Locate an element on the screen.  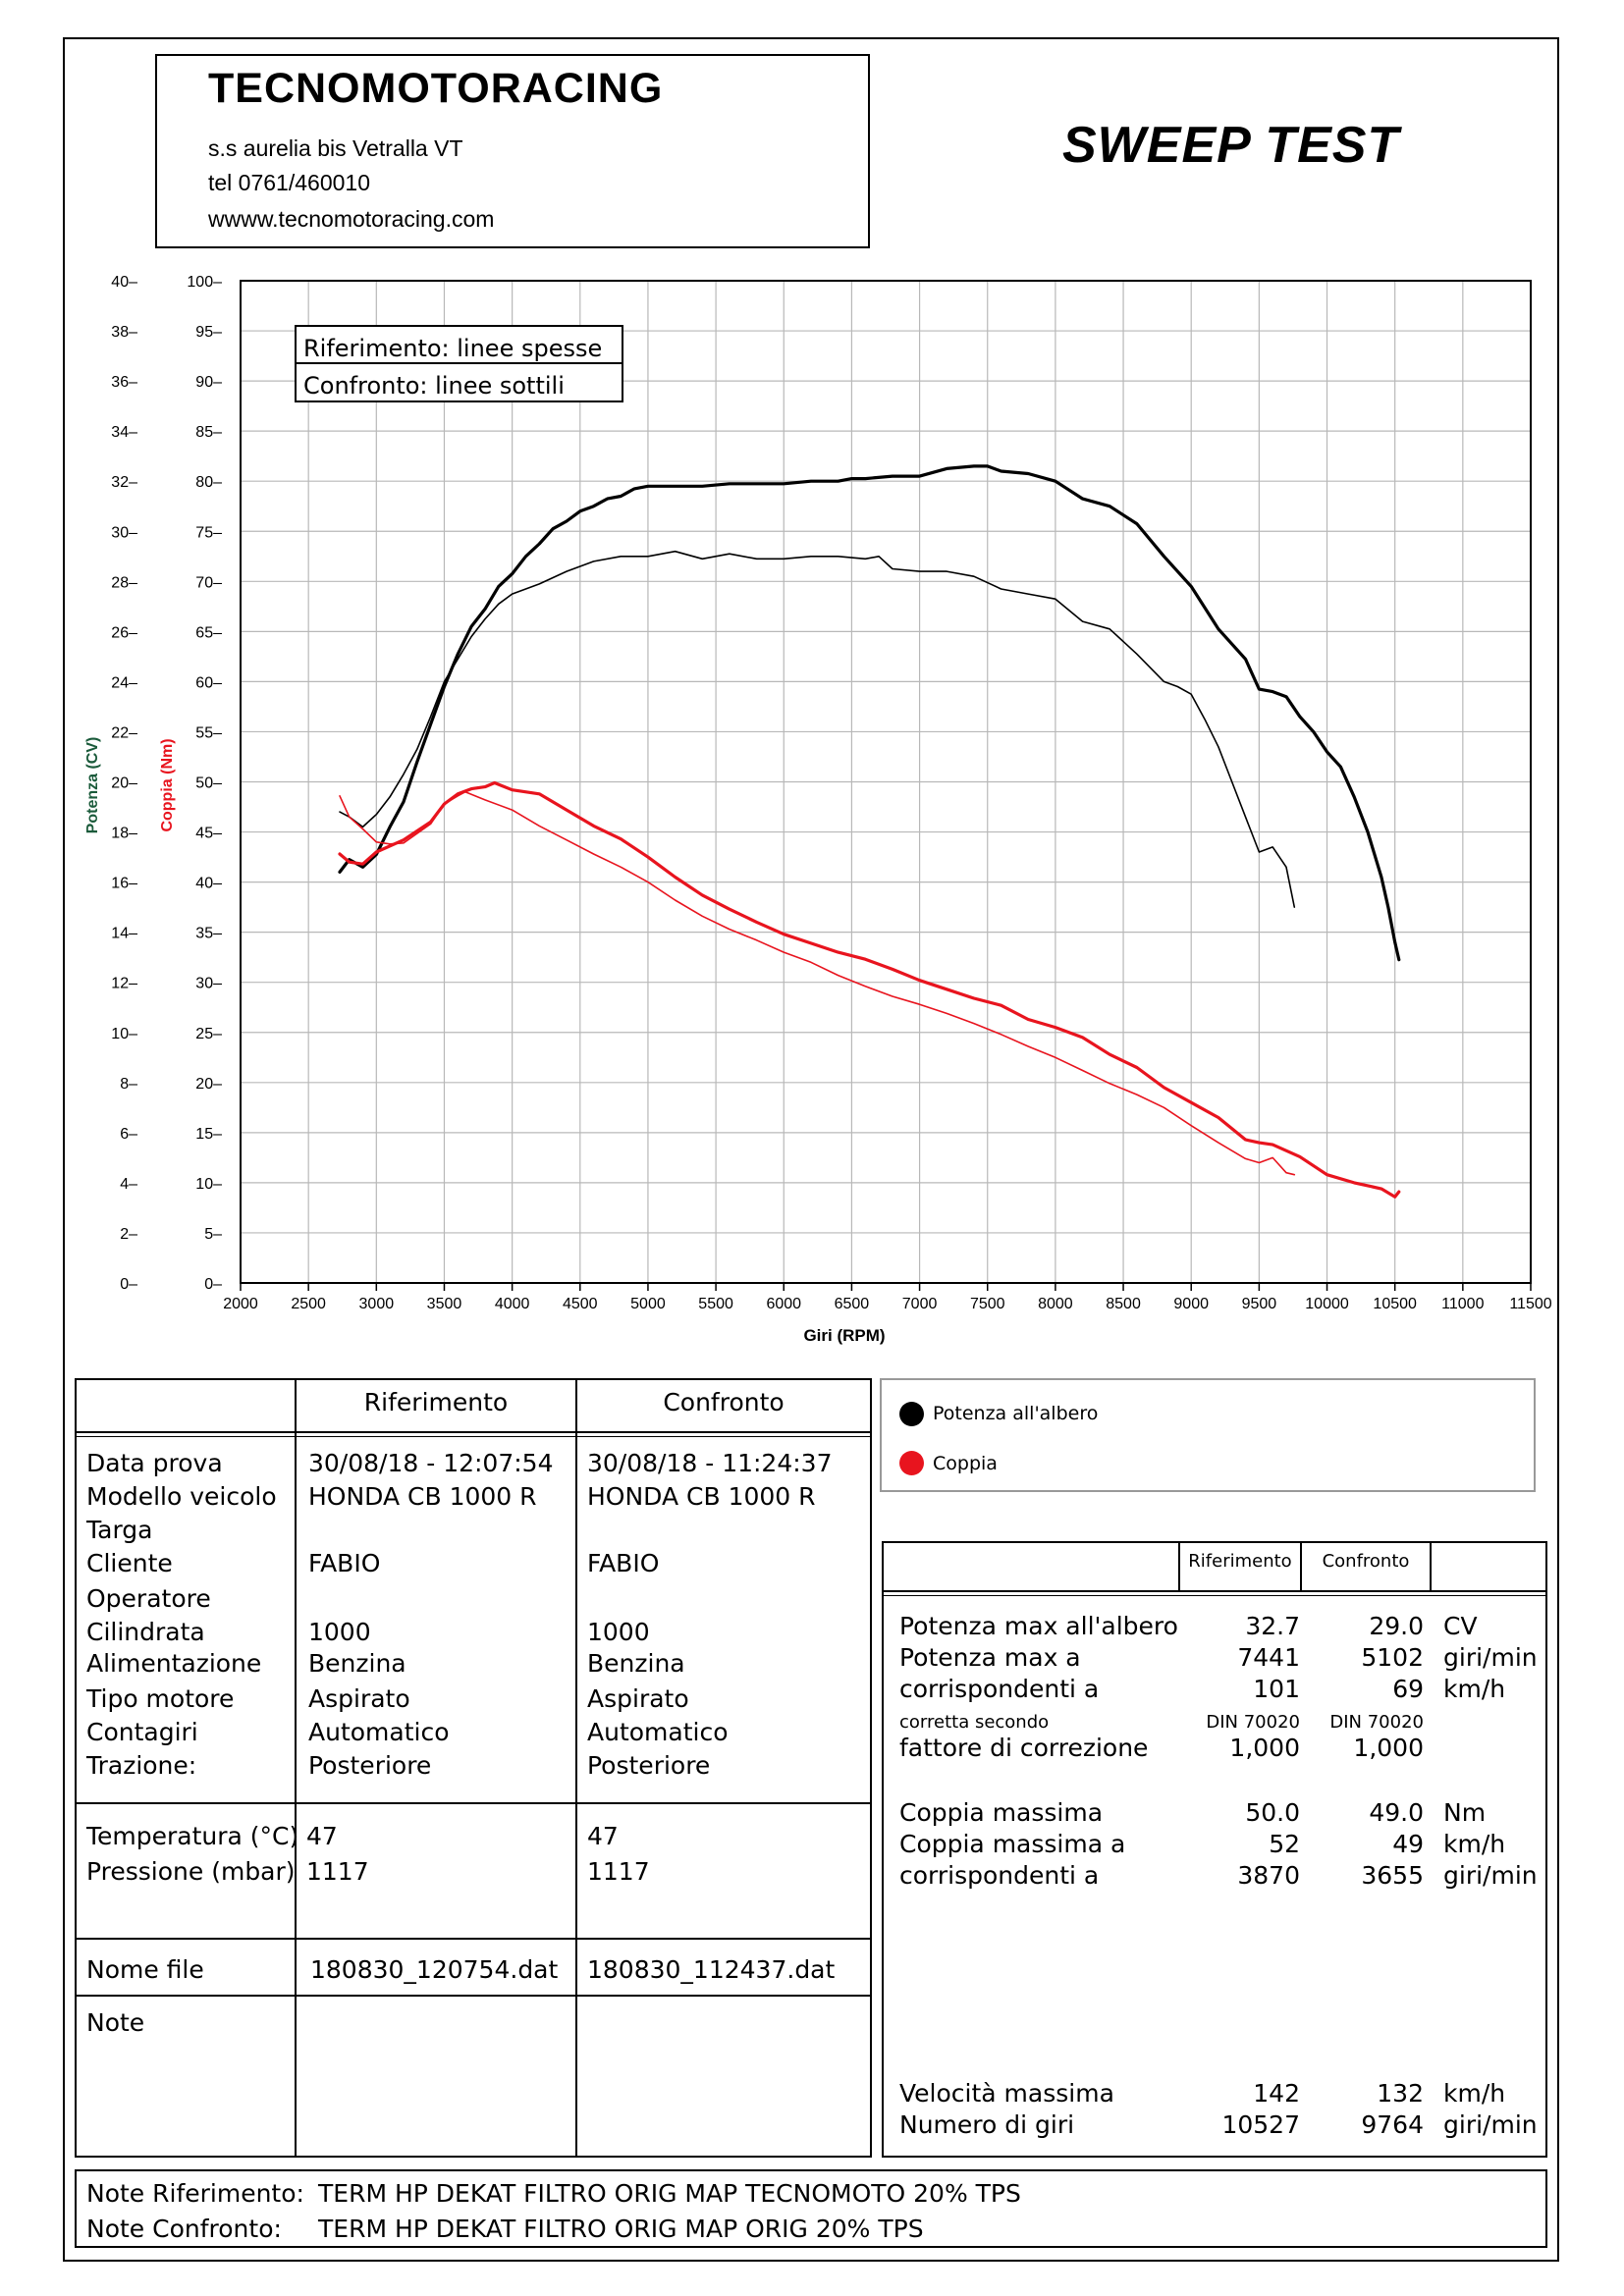
info-label: Temperatura (°C) is located at coordinates (192, 1836).